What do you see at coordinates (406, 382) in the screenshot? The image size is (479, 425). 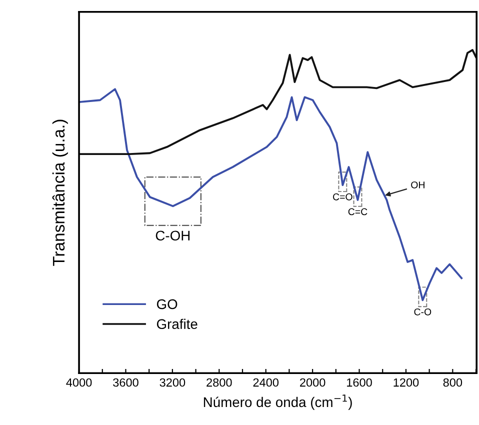 I see `x-tick-label: 1200` at bounding box center [406, 382].